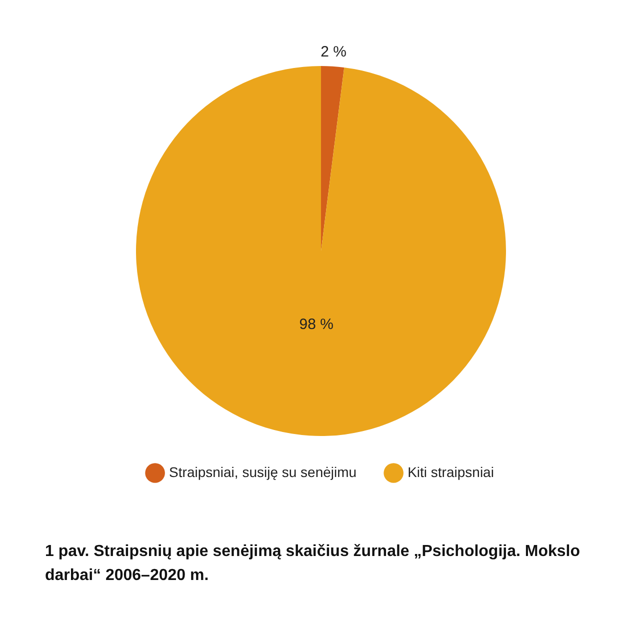  I want to click on legend-label: Kiti straipsniai, so click(451, 472).